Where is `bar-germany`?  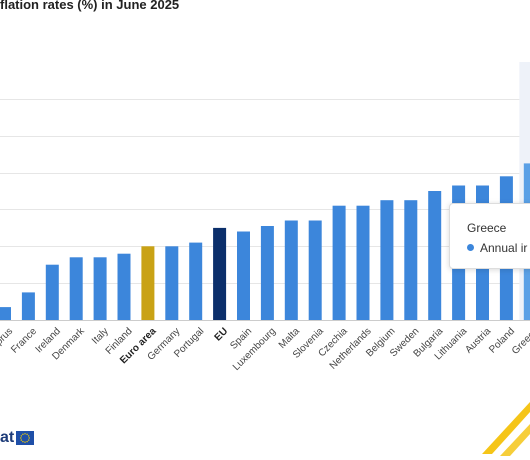
bar-germany is located at coordinates (172, 283).